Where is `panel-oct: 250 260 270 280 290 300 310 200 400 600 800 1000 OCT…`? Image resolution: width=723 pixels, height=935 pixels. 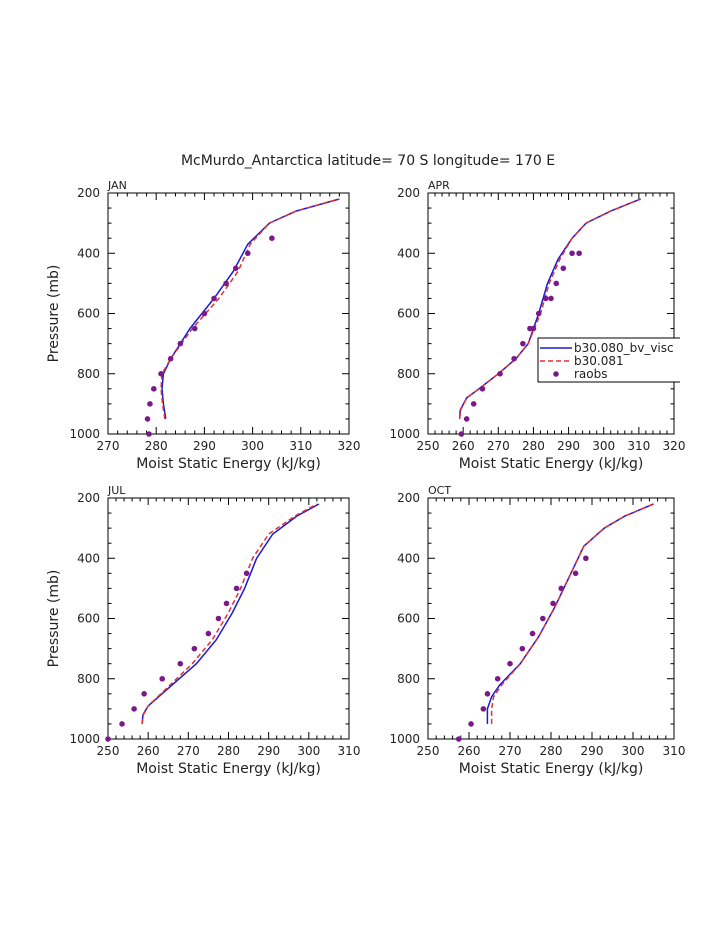 panel-oct: 250 260 270 280 290 300 310 200 400 600 800 1000 OCT… is located at coordinates (537, 630).